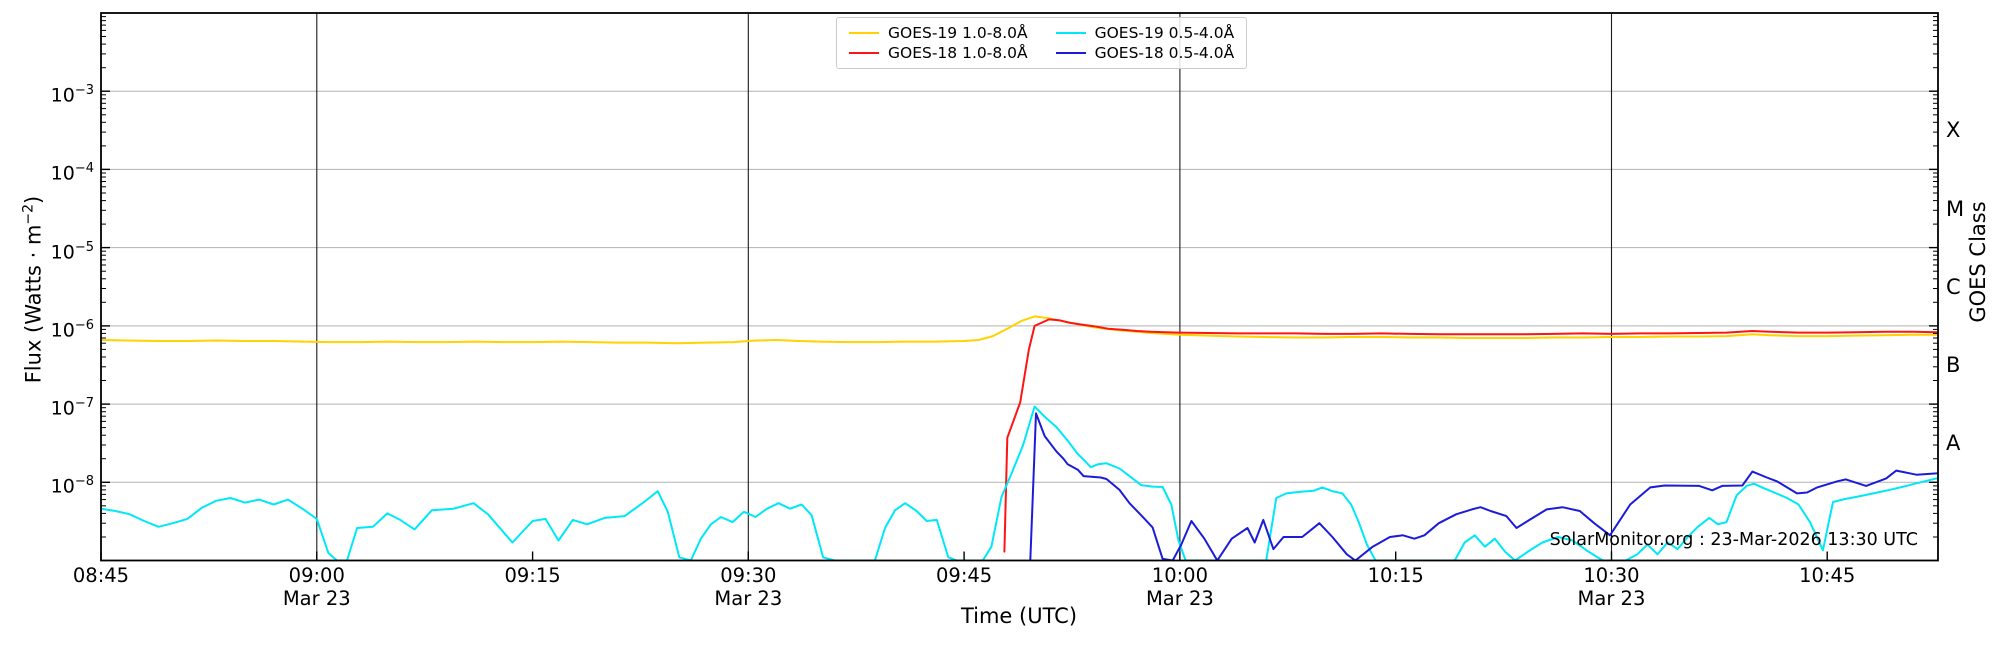 The height and width of the screenshot is (650, 2000). I want to click on legend-label-goes19-short: GOES-19 0.5-4.0Å, so click(1164, 33).